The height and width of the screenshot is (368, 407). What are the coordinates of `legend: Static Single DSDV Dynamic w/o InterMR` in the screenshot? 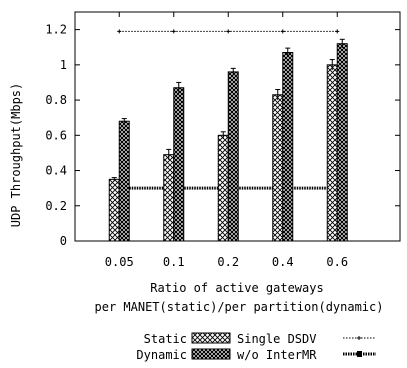 It's located at (256, 347).